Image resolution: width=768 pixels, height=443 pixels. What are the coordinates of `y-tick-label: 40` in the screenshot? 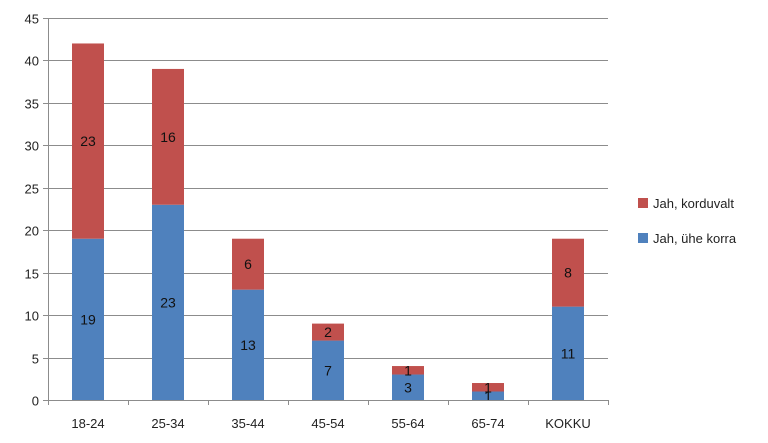 It's located at (32, 61).